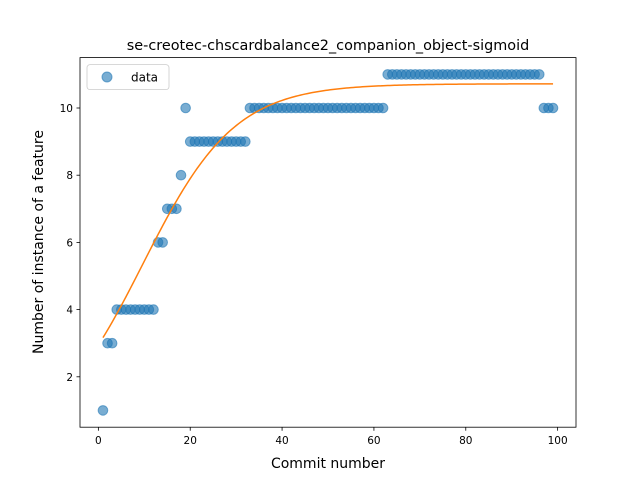 The height and width of the screenshot is (480, 640). What do you see at coordinates (373, 441) in the screenshot?
I see `x-tick-label: 60` at bounding box center [373, 441].